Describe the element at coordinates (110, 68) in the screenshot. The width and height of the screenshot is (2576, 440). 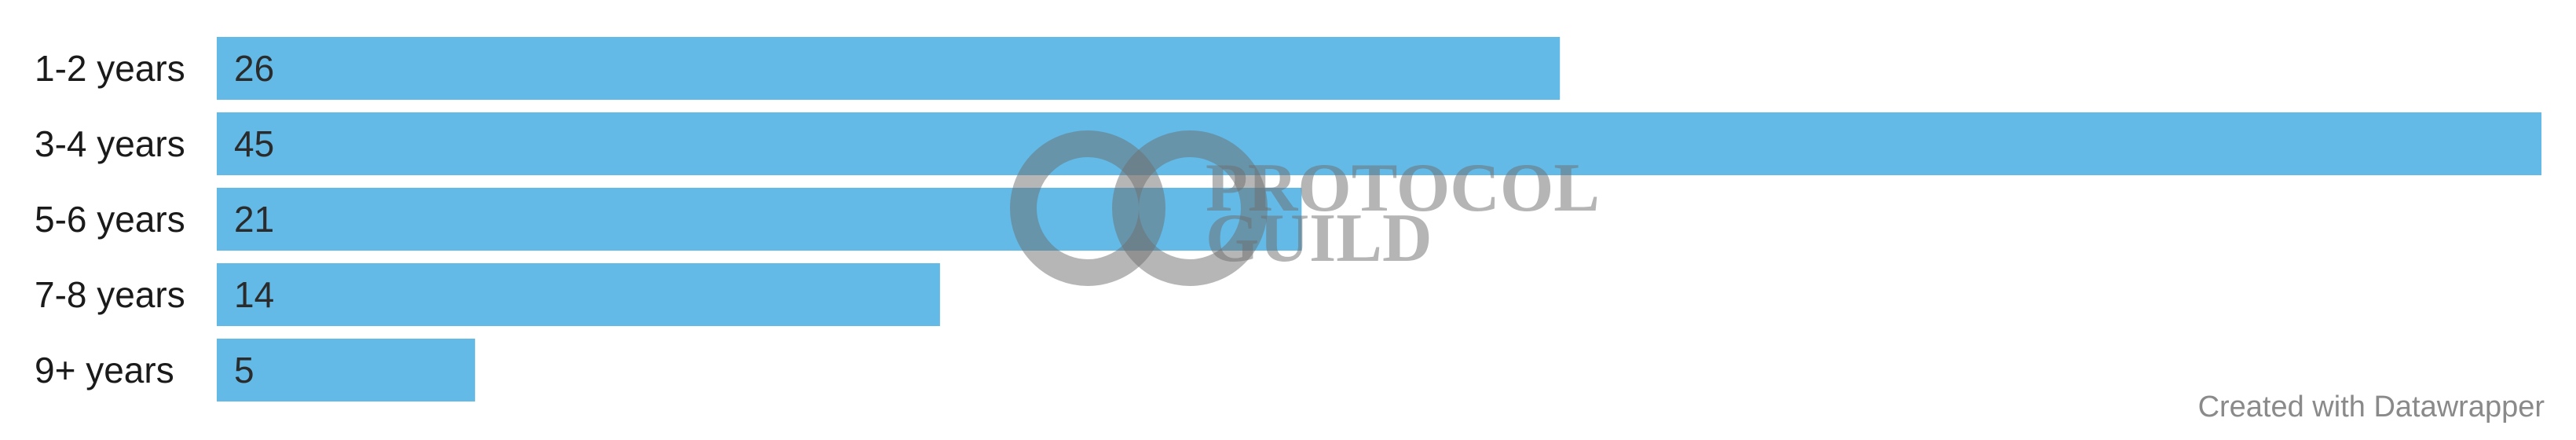
I see `category-label: 1-2 years` at that location.